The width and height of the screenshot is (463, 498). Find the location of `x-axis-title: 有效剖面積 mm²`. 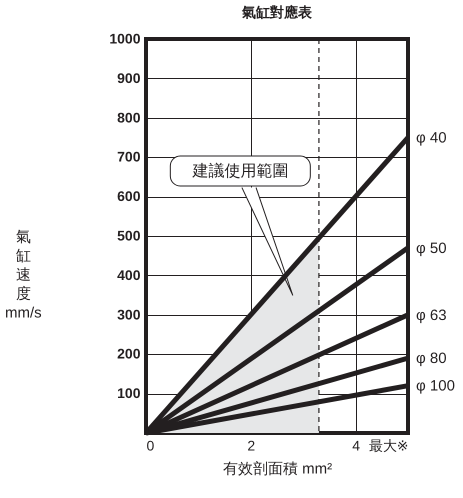

x-axis-title: 有效剖面積 mm² is located at coordinates (277, 469).